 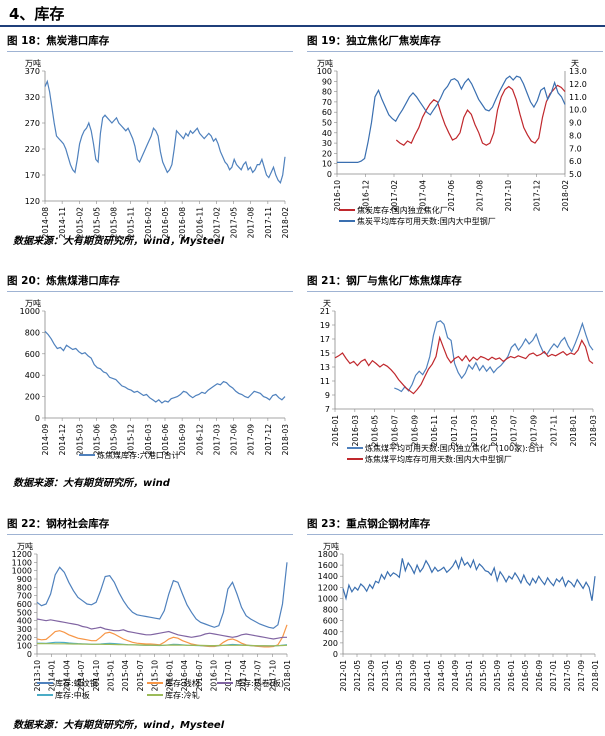 I want to click on panel-title: 图 22：钢材社会库存, so click(x=58, y=524).